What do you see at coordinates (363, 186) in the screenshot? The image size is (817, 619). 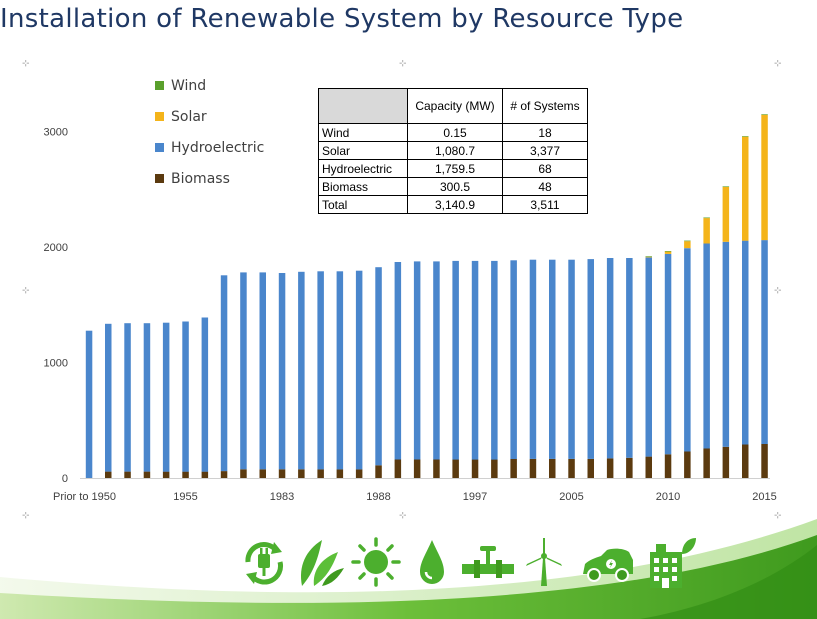 I see `table-cell: Biomass` at bounding box center [363, 186].